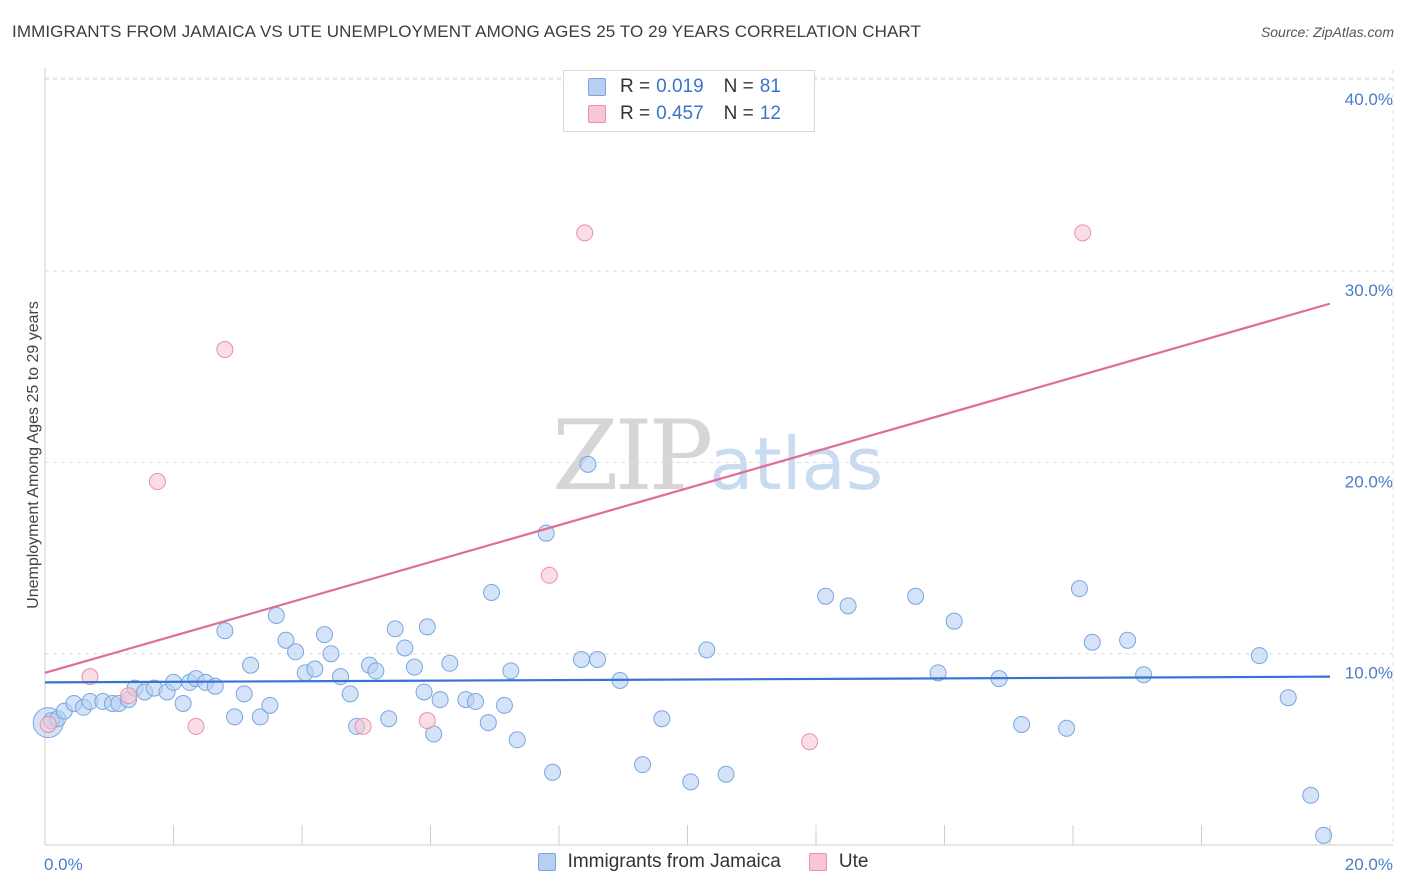 This screenshot has width=1406, height=892. I want to click on watermark: ZIPatlas, so click(717, 456).